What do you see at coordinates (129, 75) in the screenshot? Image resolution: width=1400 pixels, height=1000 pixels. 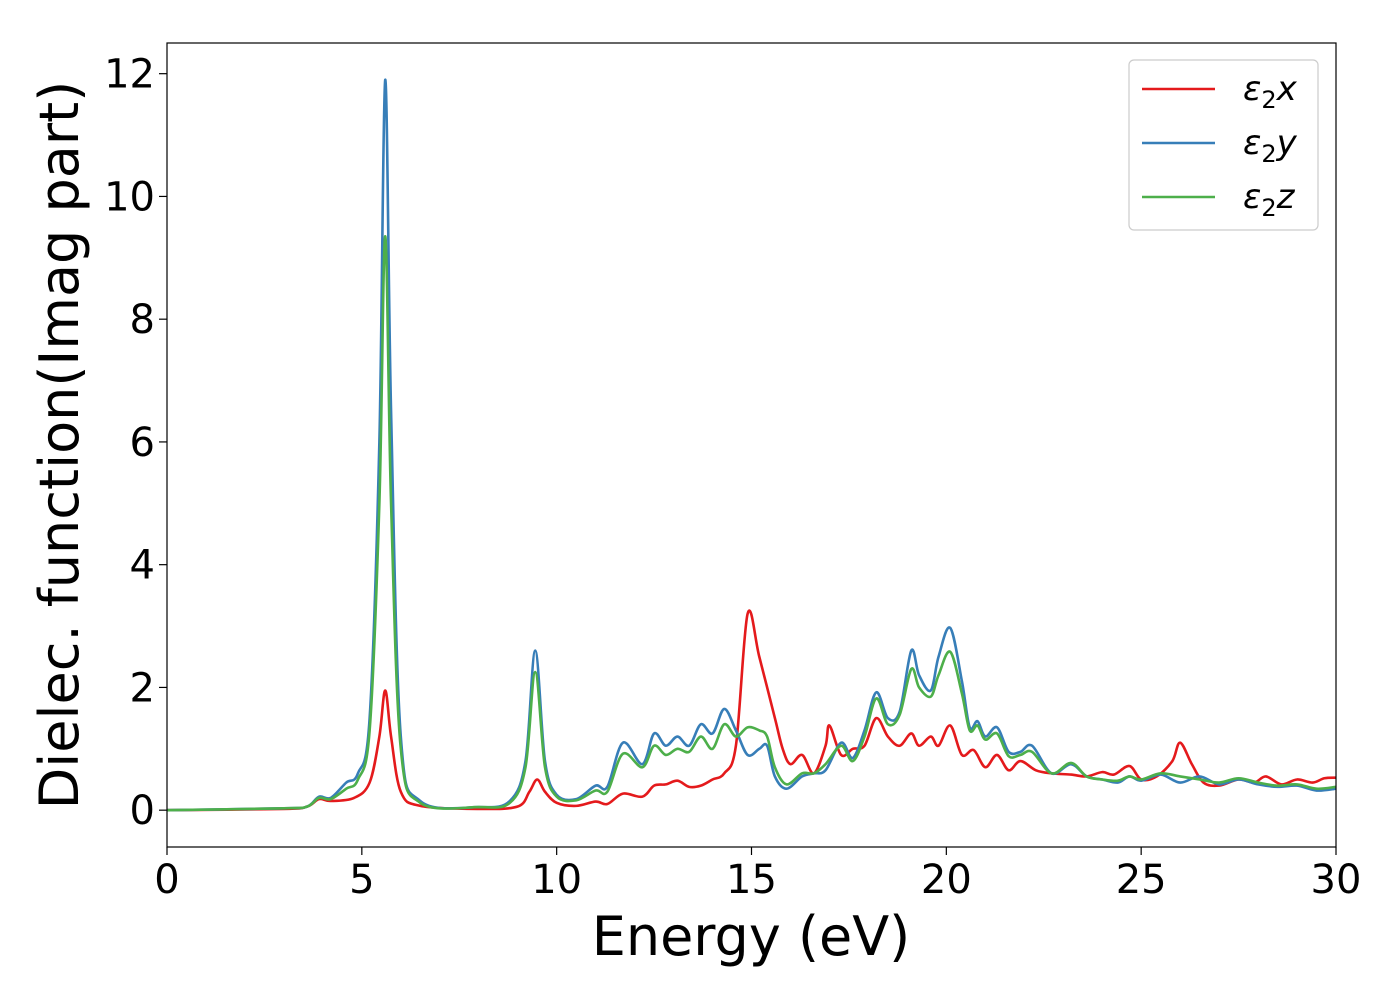 I see `y-tick-label: 12` at bounding box center [129, 75].